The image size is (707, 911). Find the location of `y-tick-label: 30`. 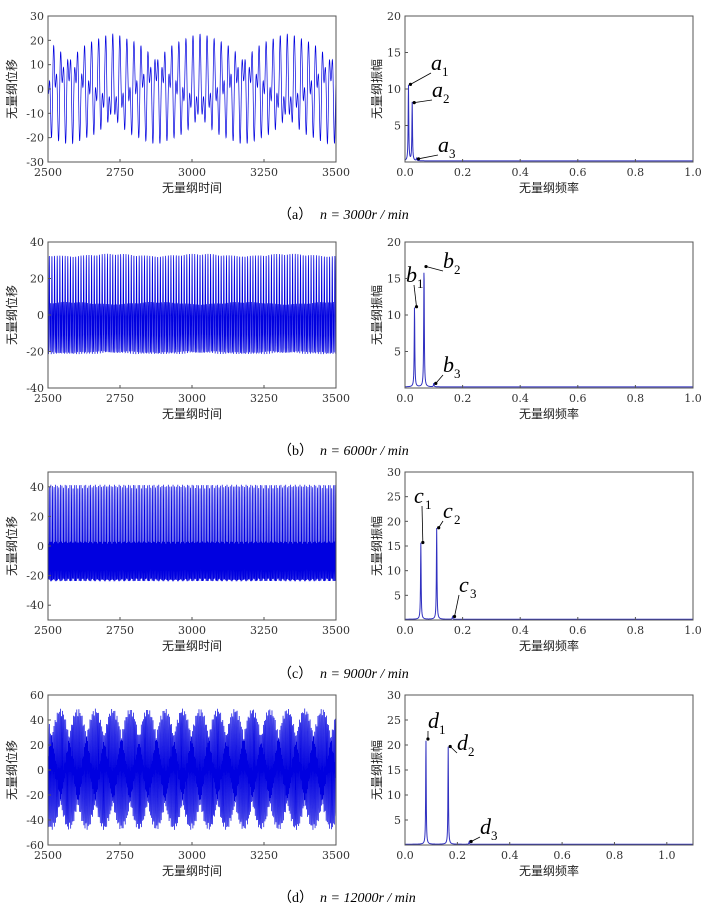

y-tick-label: 30 is located at coordinates (394, 472).